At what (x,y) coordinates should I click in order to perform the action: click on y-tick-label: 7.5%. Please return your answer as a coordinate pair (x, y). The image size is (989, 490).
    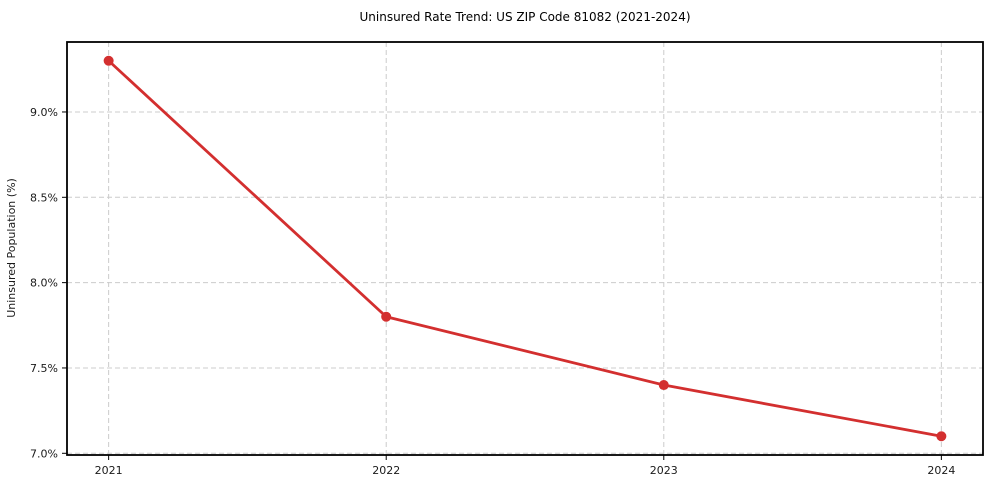
    Looking at the image, I should click on (44, 368).